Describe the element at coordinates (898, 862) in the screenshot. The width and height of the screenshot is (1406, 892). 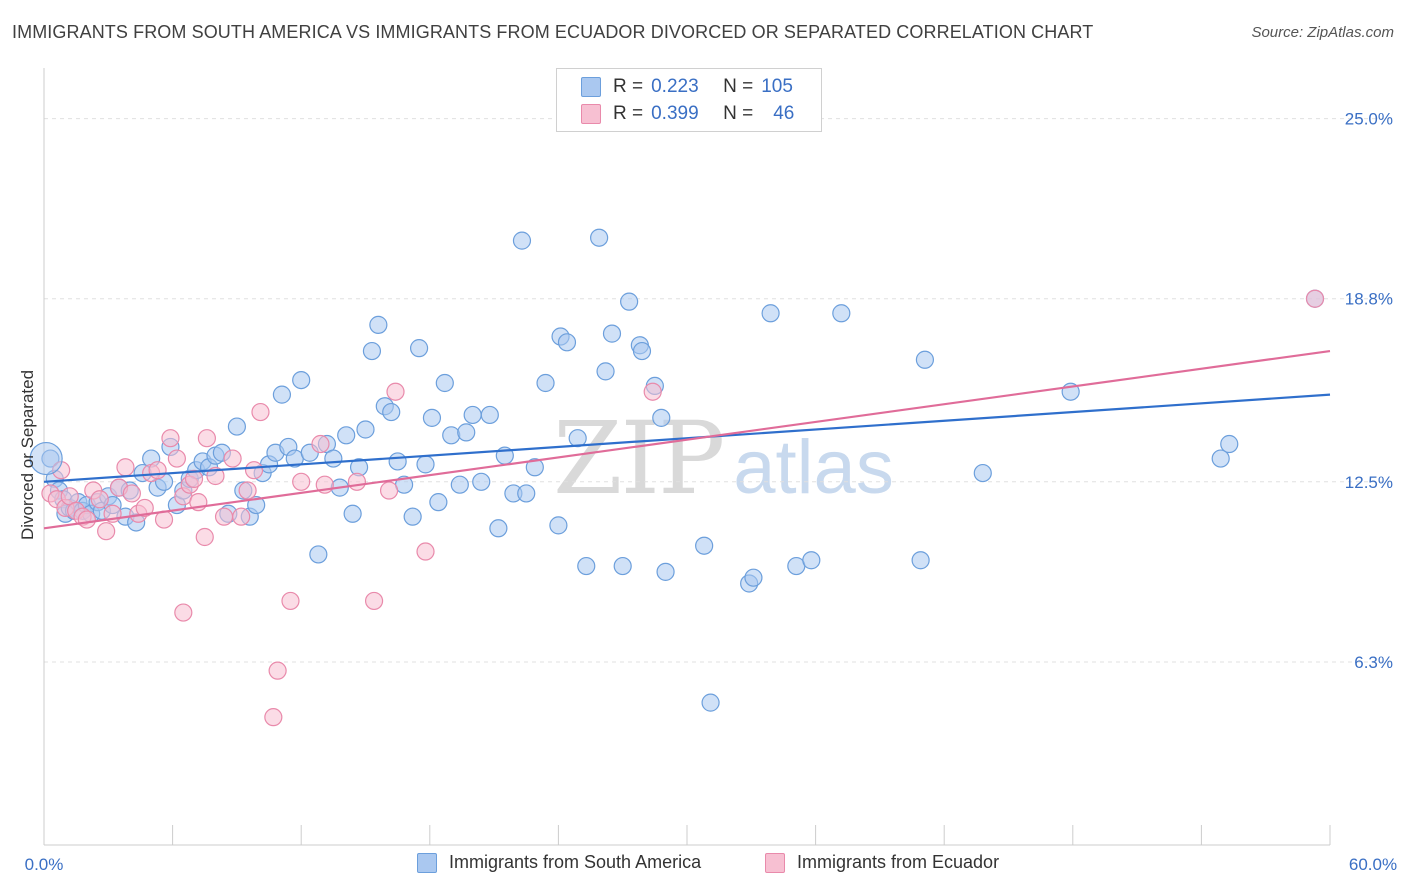
I see `bottom-legend-label: Immigrants from Ecuador` at that location.